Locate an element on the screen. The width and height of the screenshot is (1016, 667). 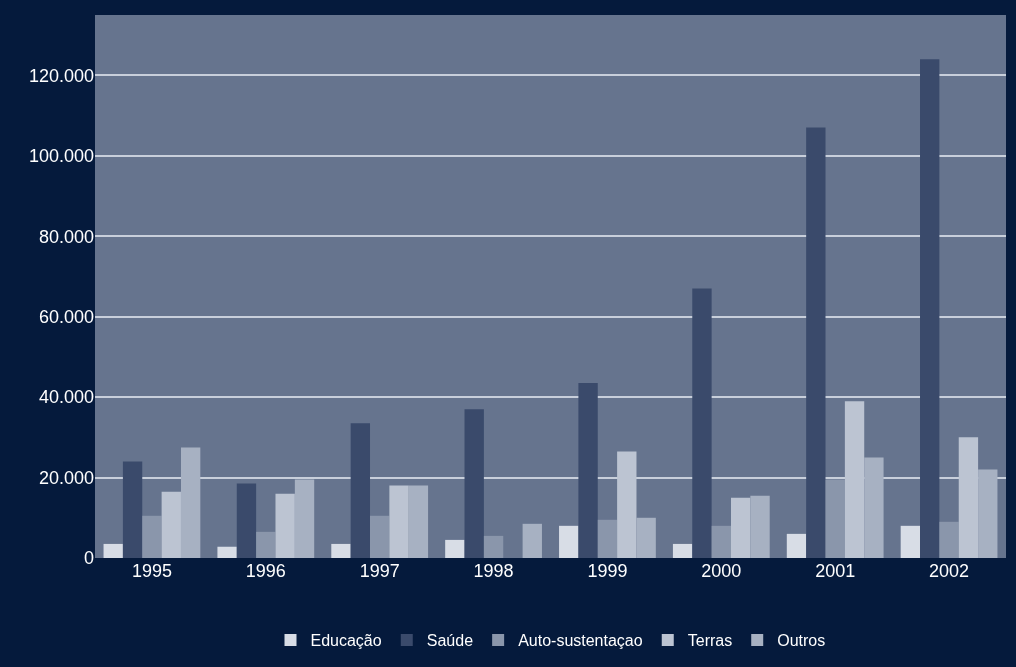
legend-label: Educação is located at coordinates (346, 641).